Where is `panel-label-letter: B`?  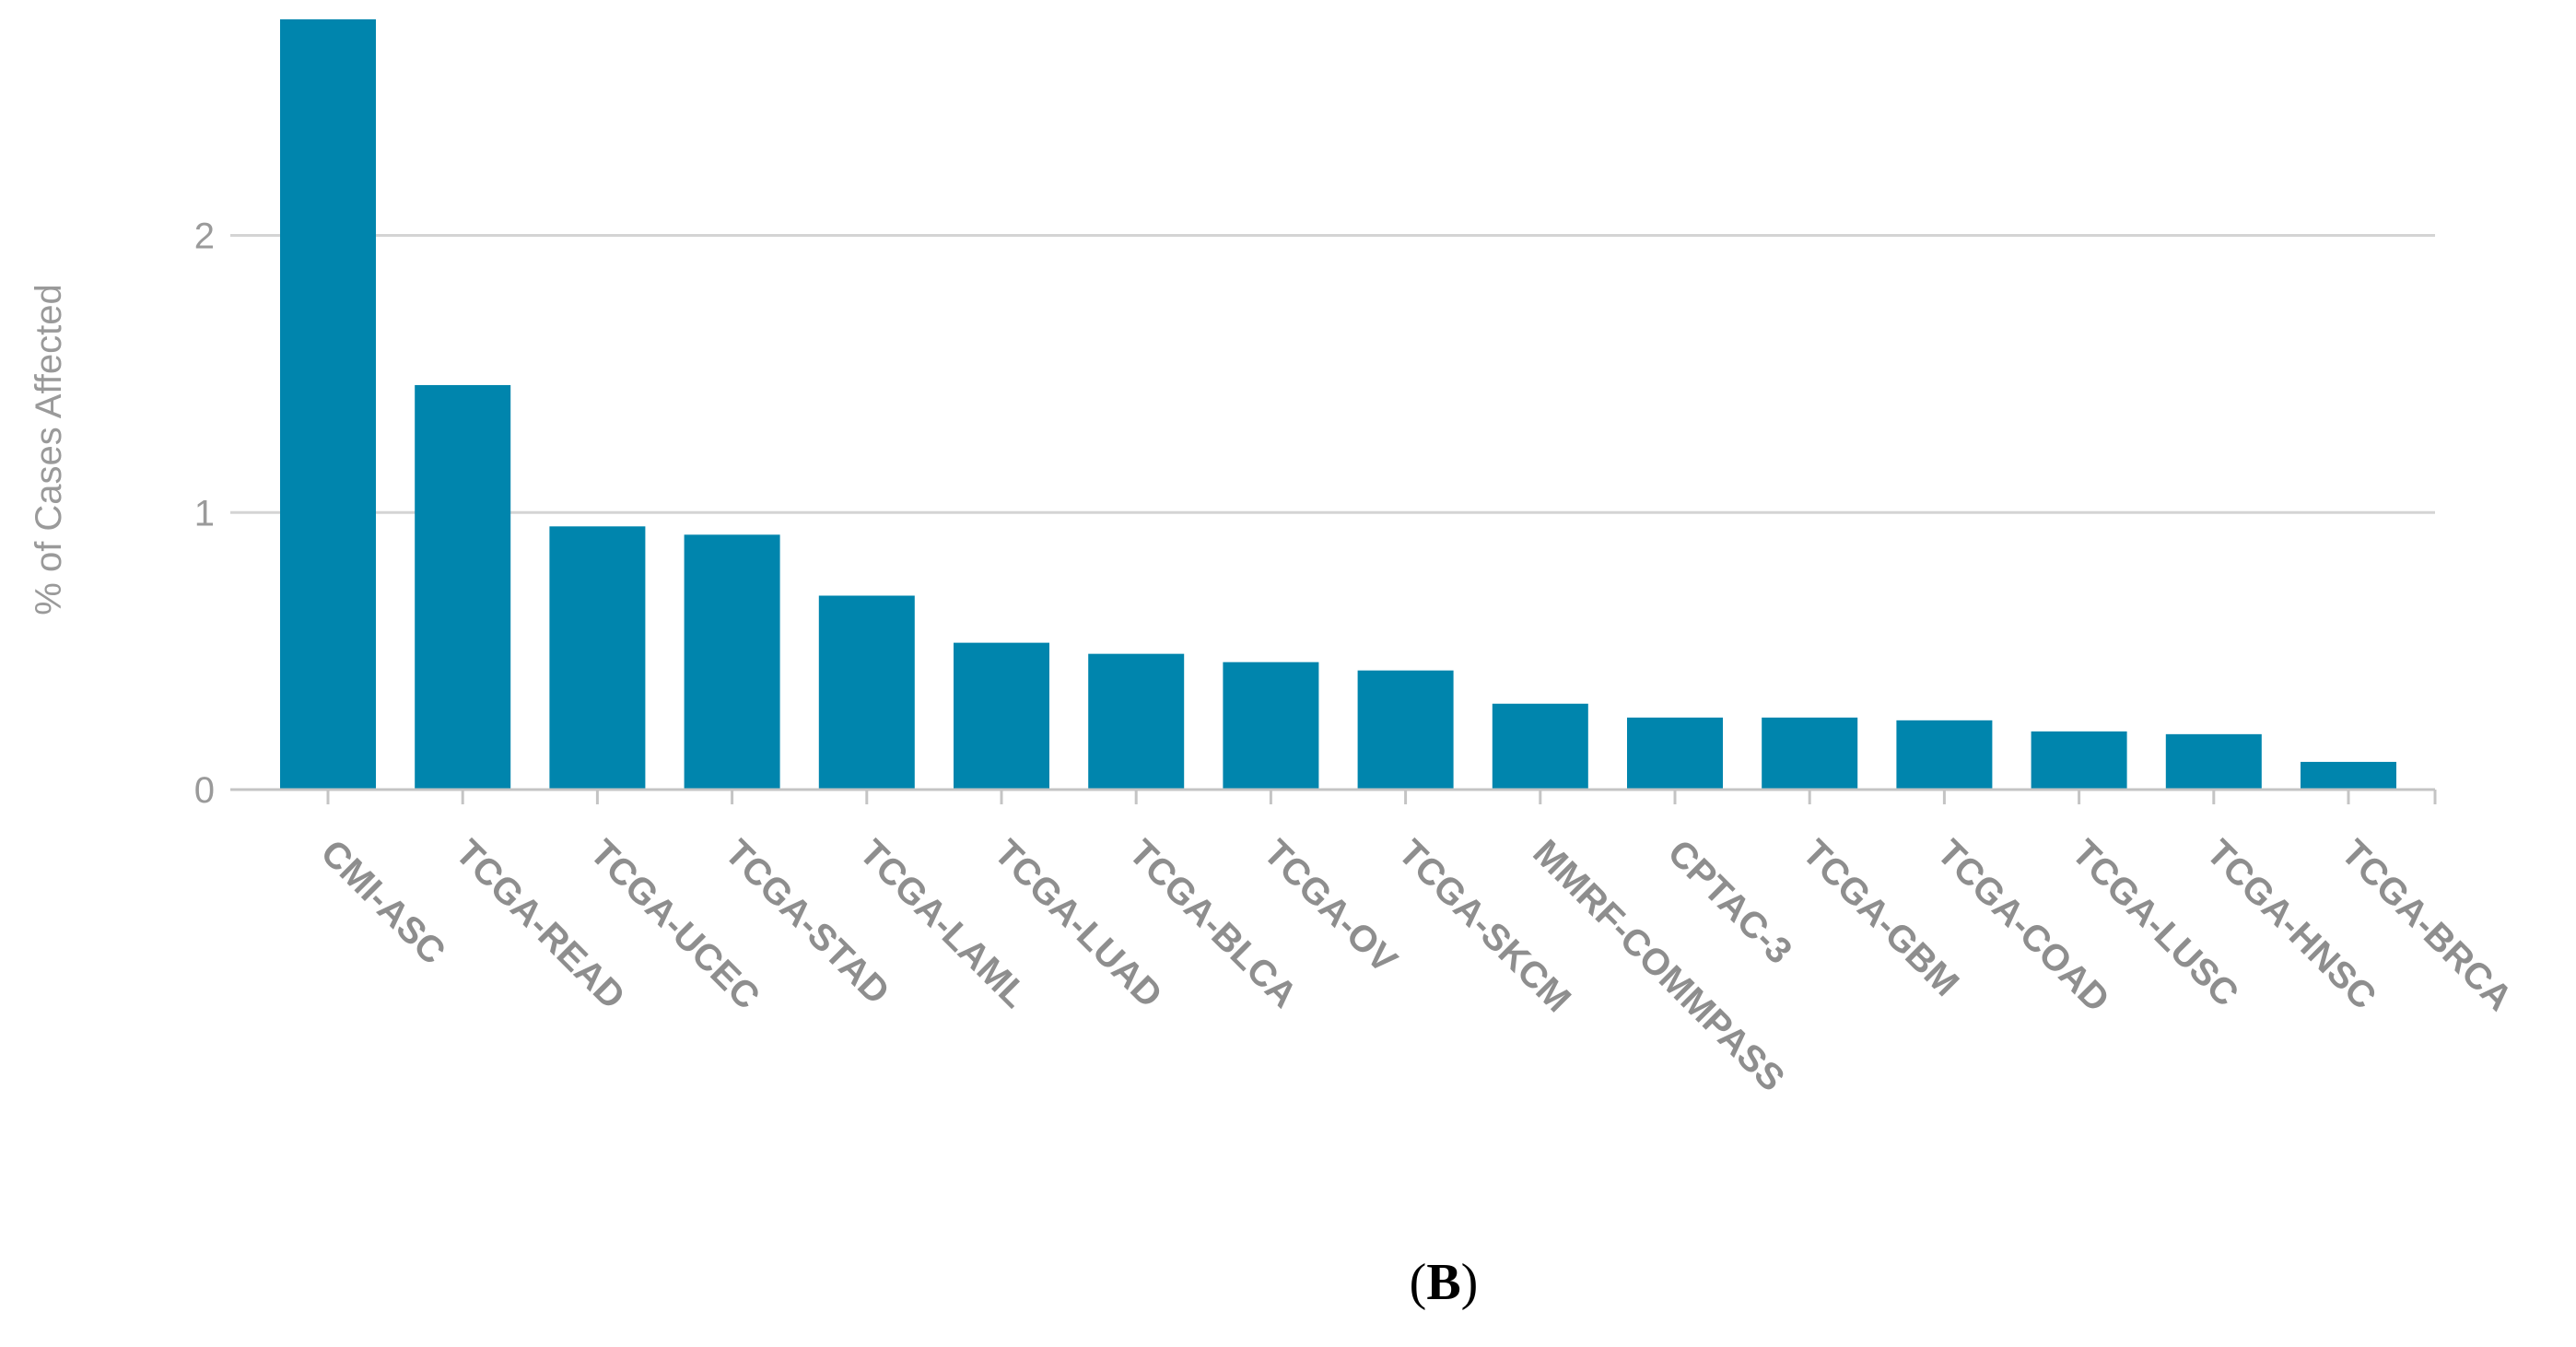
panel-label-letter: B is located at coordinates (1443, 1282).